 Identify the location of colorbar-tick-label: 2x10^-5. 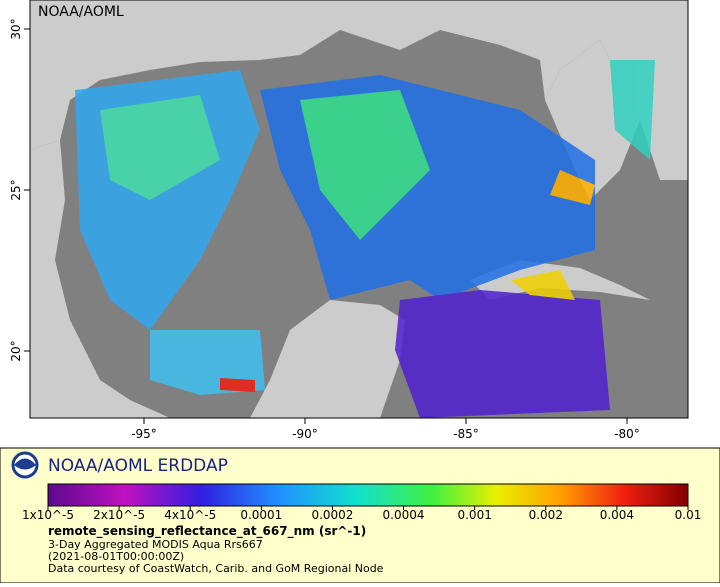
(119, 515).